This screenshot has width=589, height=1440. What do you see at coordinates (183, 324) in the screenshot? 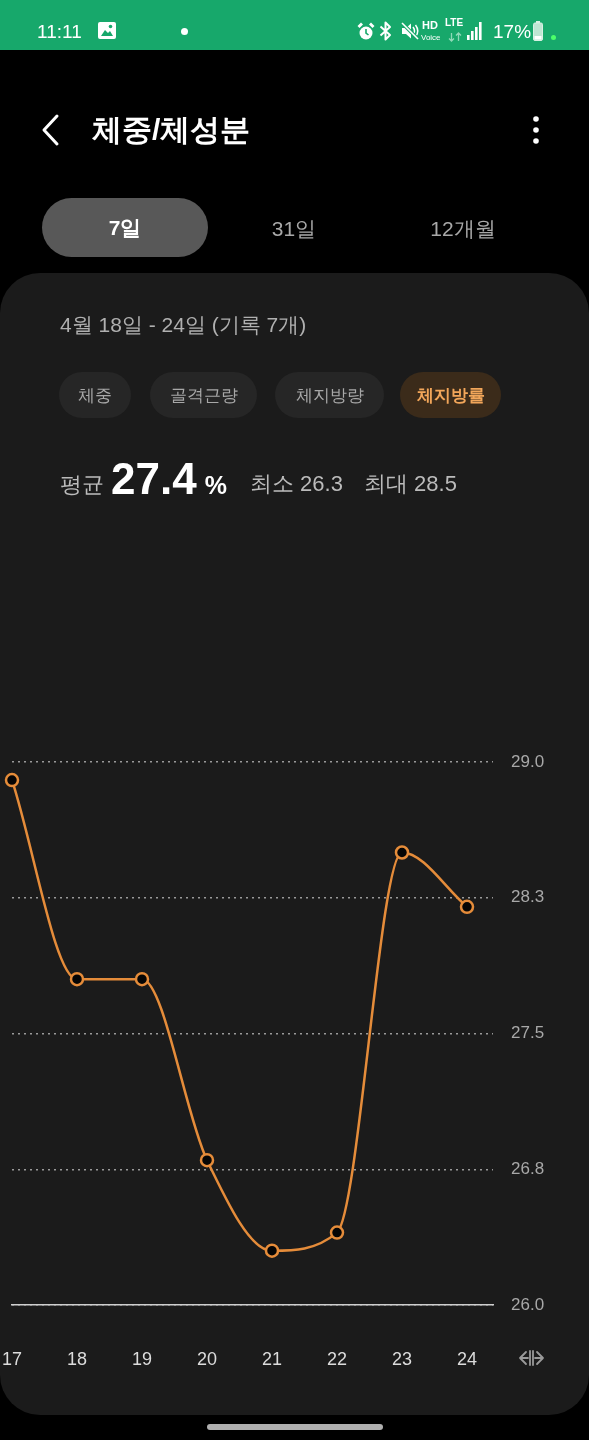
I see `chart-subtitle: 4월 18일 - 24일 (기록 7개)` at bounding box center [183, 324].